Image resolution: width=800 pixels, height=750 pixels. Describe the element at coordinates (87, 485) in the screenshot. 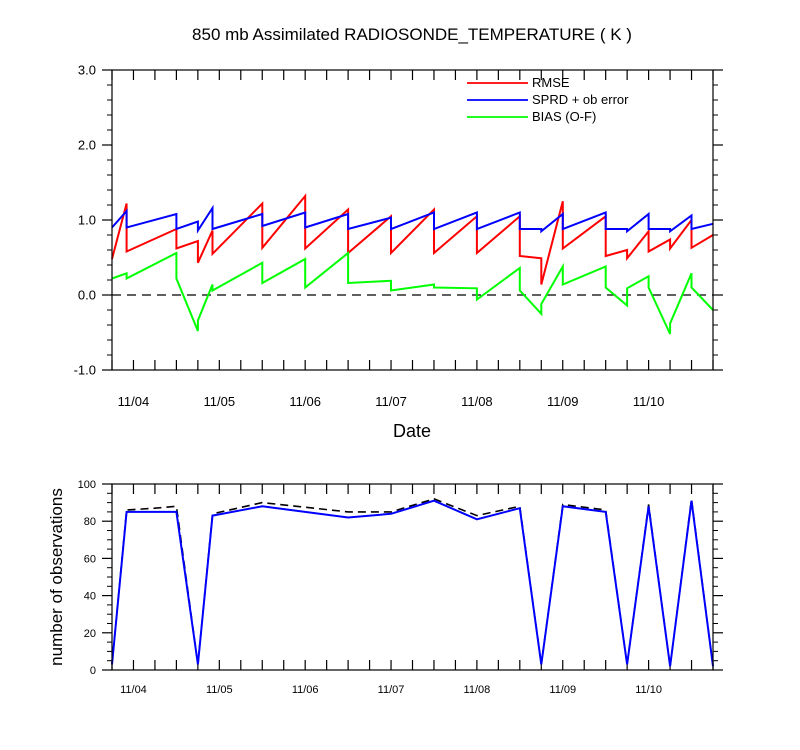

I see `bottom-y-tick-label: 100` at that location.